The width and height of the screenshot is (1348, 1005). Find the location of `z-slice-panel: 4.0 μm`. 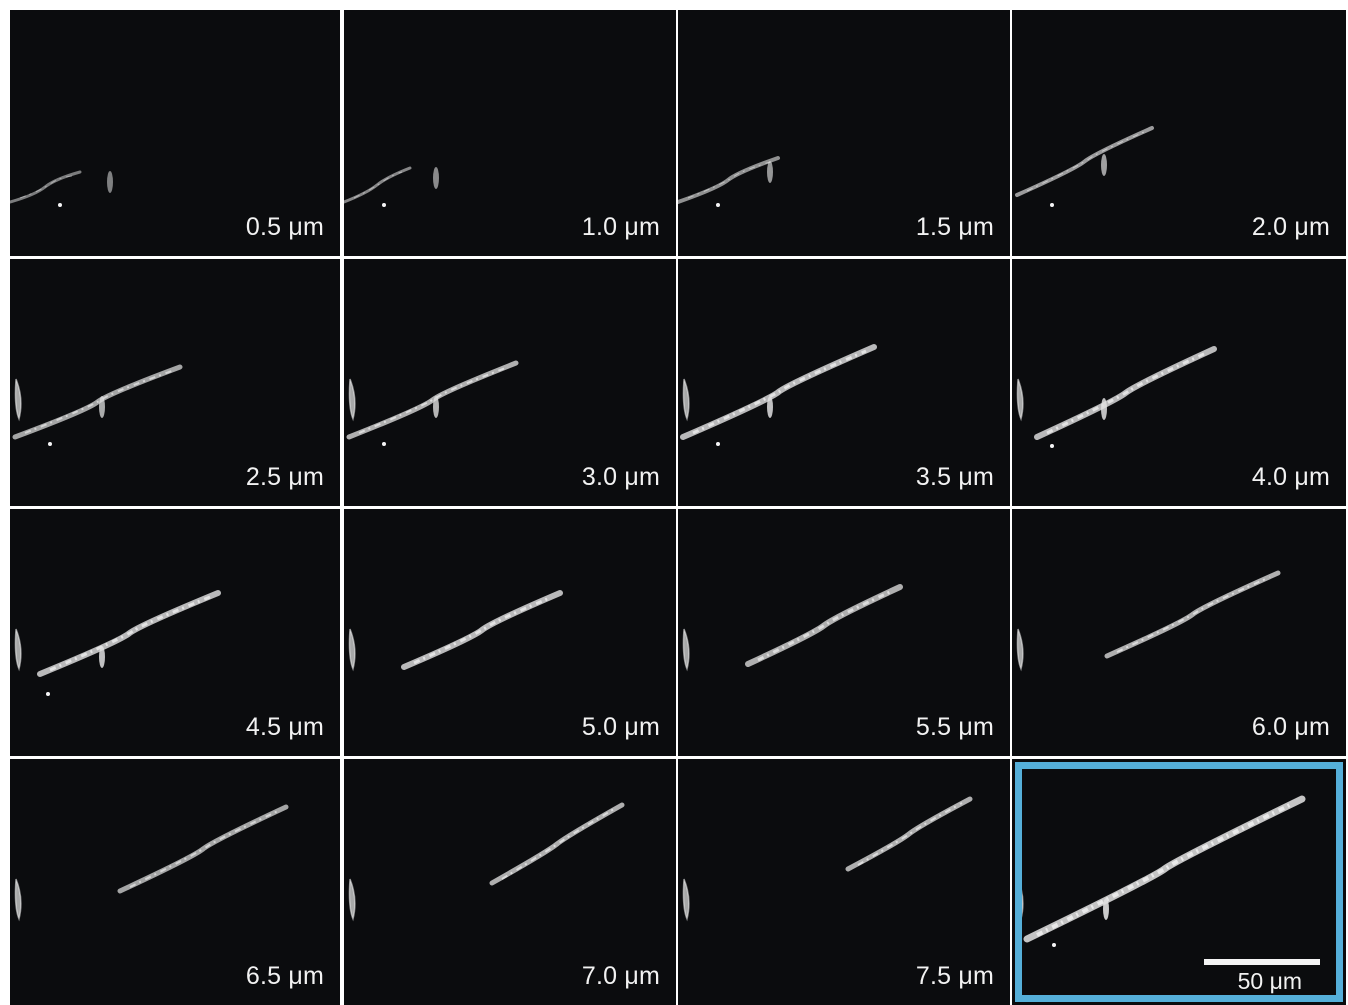

z-slice-panel: 4.0 μm is located at coordinates (1179, 382).